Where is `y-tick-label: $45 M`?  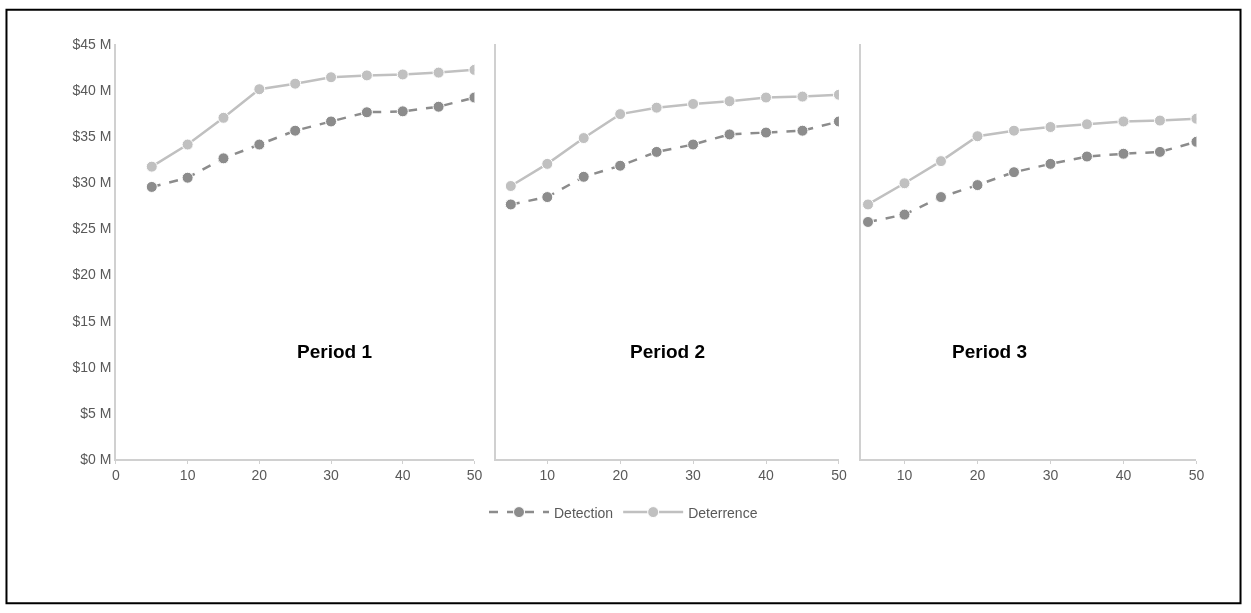 y-tick-label: $45 M is located at coordinates (92, 43).